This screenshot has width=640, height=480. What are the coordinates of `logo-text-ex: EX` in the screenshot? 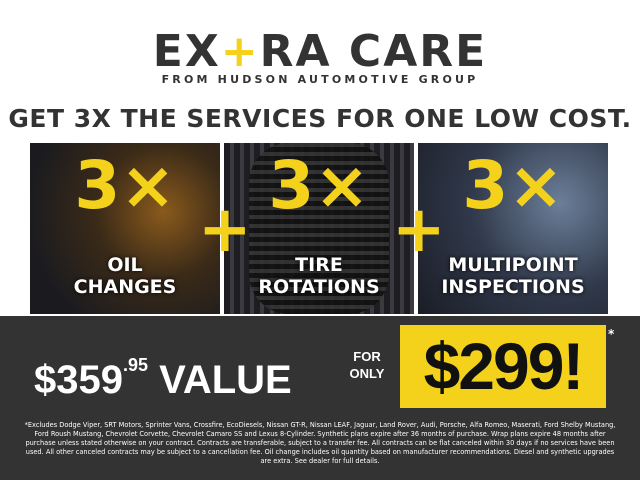 It's located at (186, 51).